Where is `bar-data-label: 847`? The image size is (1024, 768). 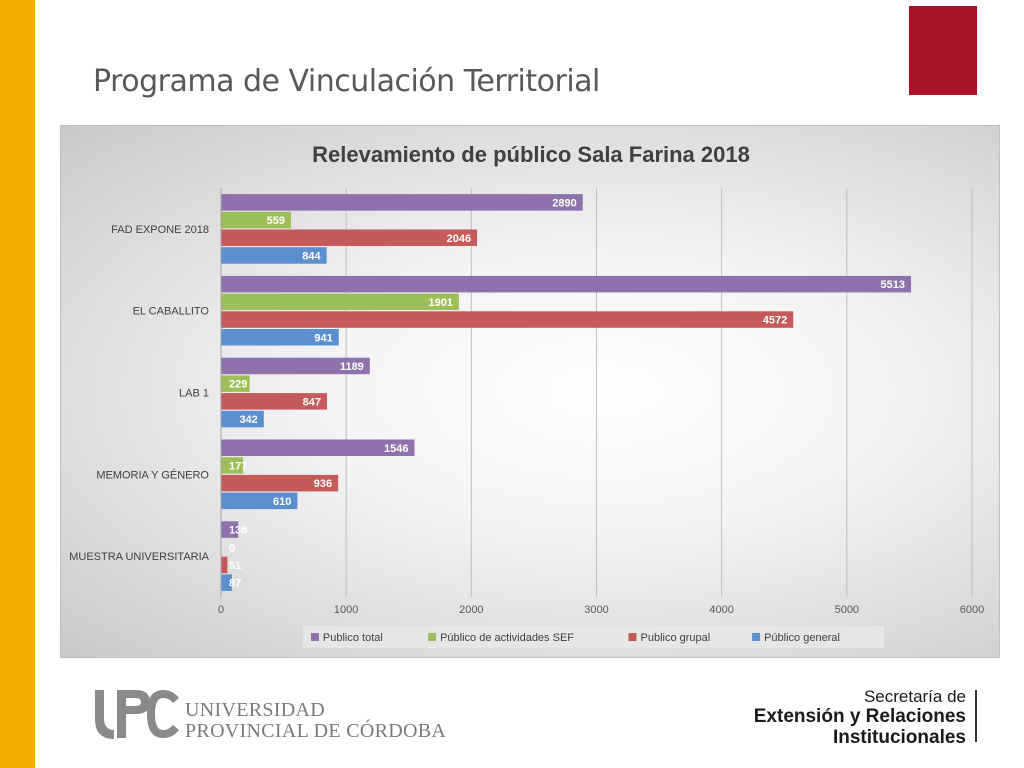 bar-data-label: 847 is located at coordinates (312, 402).